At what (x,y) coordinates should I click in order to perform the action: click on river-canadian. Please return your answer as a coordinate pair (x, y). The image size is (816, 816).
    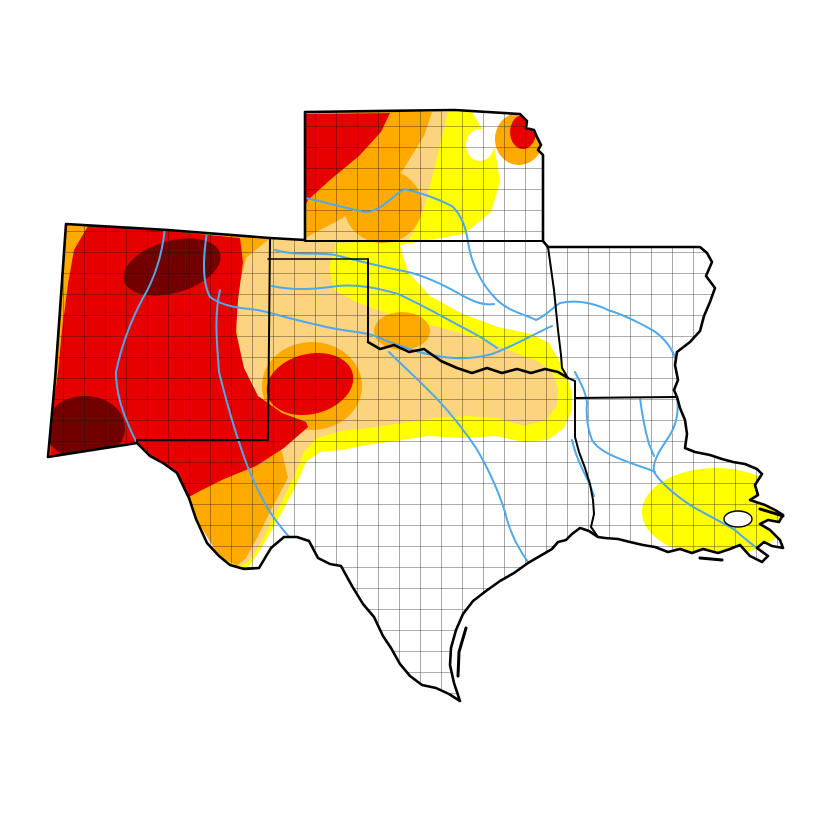
    Looking at the image, I should click on (377, 295).